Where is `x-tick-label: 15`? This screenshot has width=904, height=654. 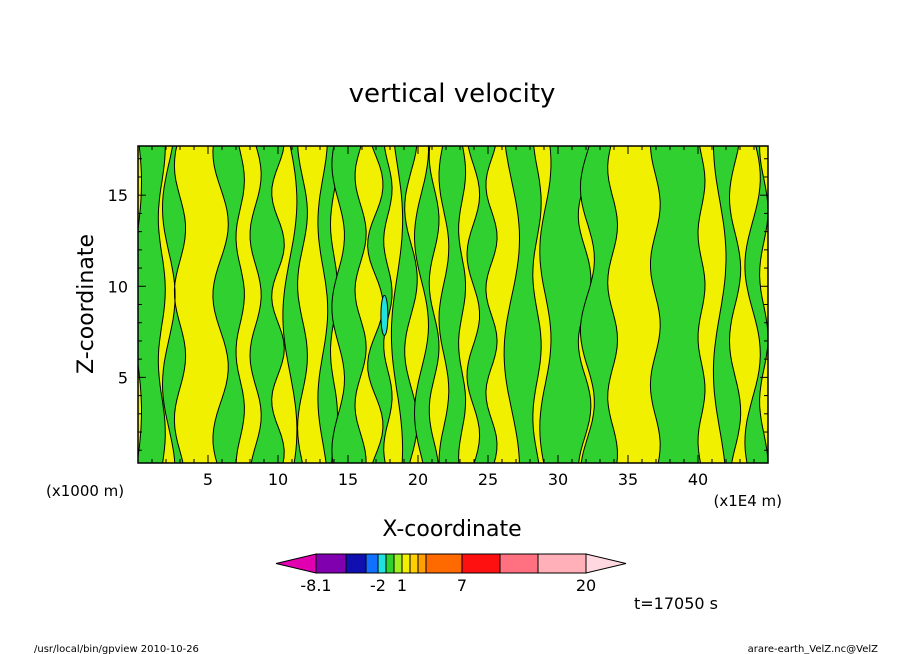
x-tick-label: 15 is located at coordinates (348, 479).